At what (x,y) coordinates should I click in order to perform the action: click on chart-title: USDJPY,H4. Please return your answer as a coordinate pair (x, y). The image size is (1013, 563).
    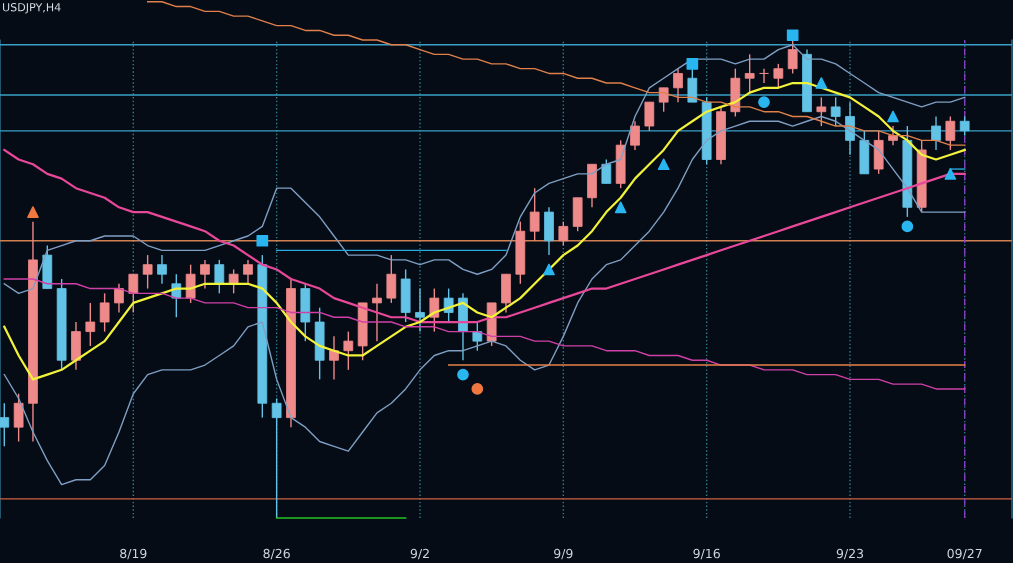
    Looking at the image, I should click on (31, 8).